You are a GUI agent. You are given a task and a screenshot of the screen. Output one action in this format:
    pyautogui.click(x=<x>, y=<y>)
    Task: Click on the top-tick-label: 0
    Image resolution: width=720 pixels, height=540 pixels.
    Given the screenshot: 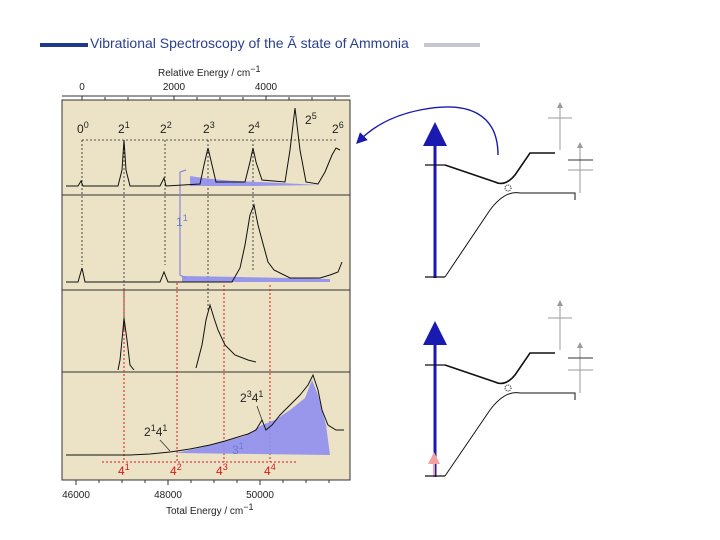 What is the action you would take?
    pyautogui.click(x=82, y=87)
    